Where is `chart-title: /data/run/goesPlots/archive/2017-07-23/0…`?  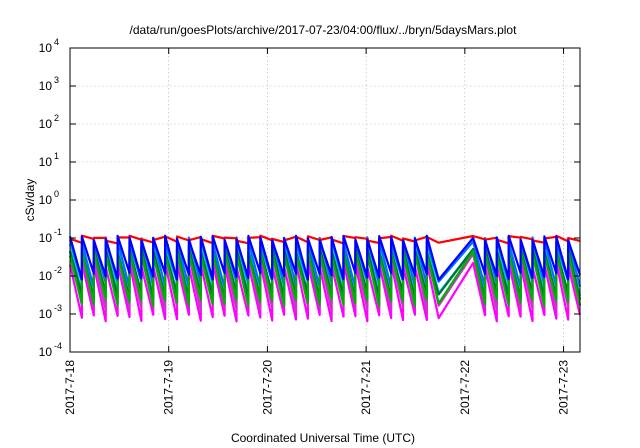
chart-title: /data/run/goesPlots/archive/2017-07-23/0… is located at coordinates (324, 30).